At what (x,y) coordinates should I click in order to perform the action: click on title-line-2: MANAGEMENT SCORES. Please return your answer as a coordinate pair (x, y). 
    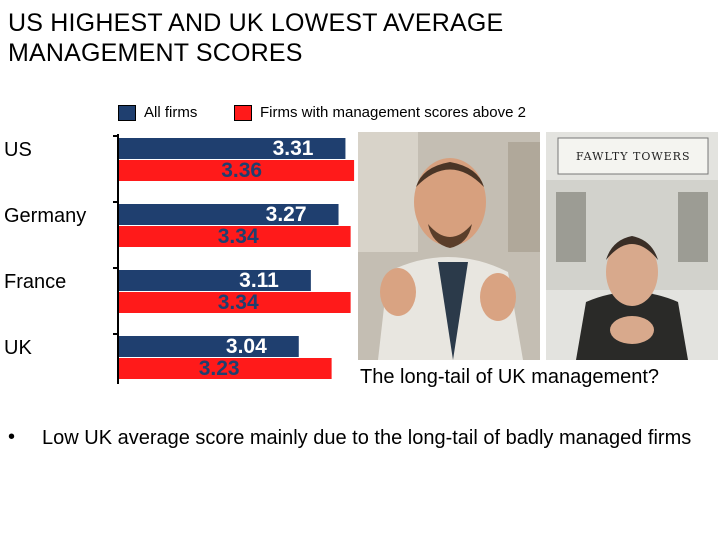
    Looking at the image, I should click on (155, 53).